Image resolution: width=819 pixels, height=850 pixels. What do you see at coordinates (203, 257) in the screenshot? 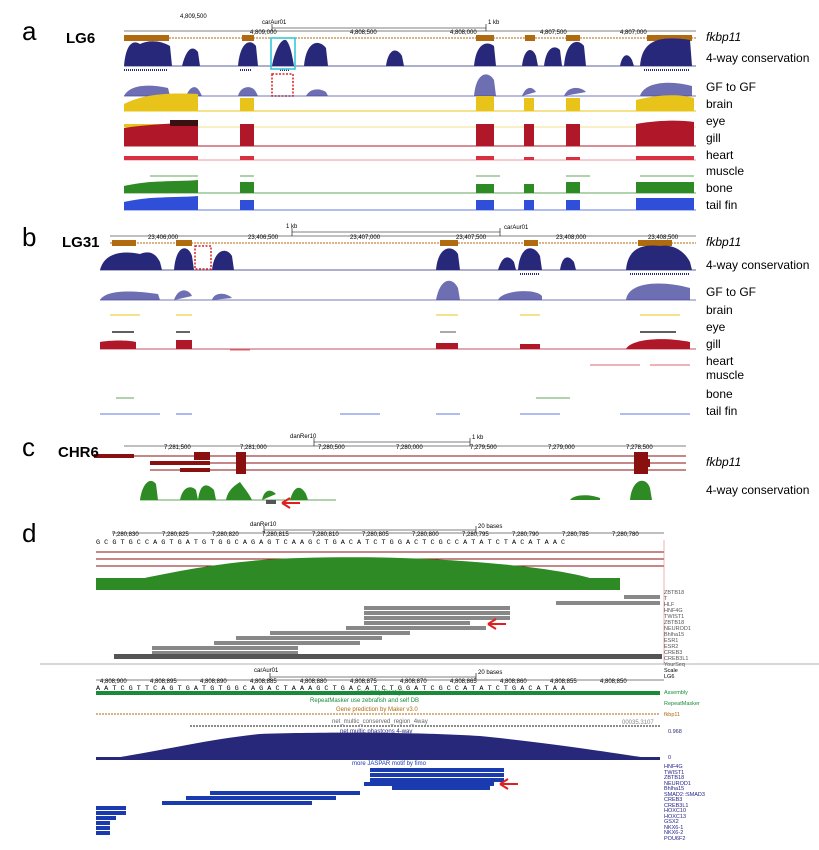
I see `panel-b-dashed-box` at bounding box center [203, 257].